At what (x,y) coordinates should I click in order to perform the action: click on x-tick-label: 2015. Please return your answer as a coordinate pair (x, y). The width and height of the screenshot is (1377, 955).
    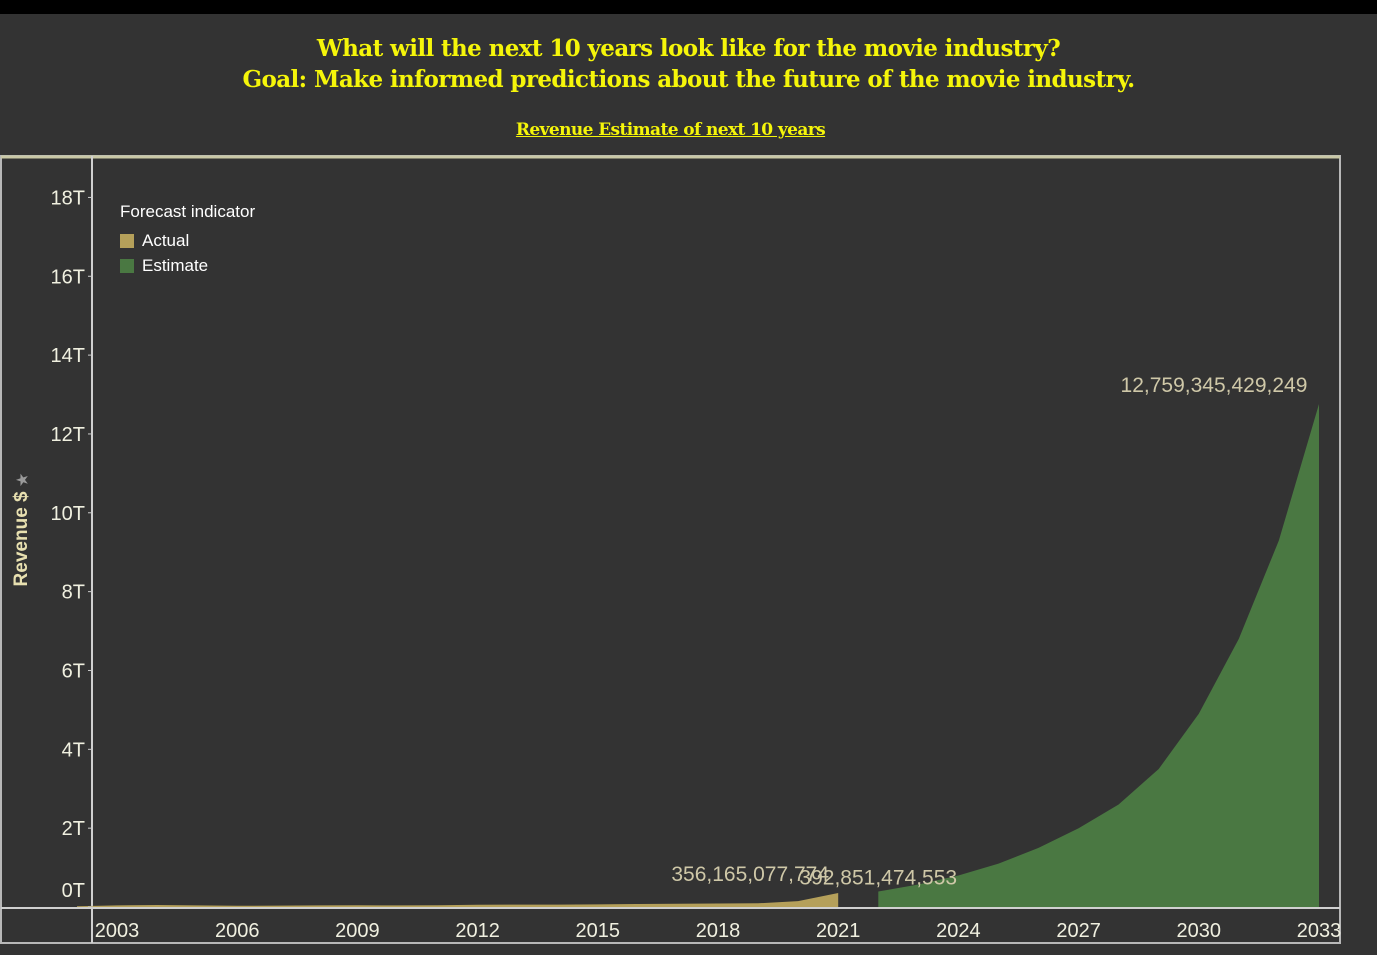
    Looking at the image, I should click on (598, 931).